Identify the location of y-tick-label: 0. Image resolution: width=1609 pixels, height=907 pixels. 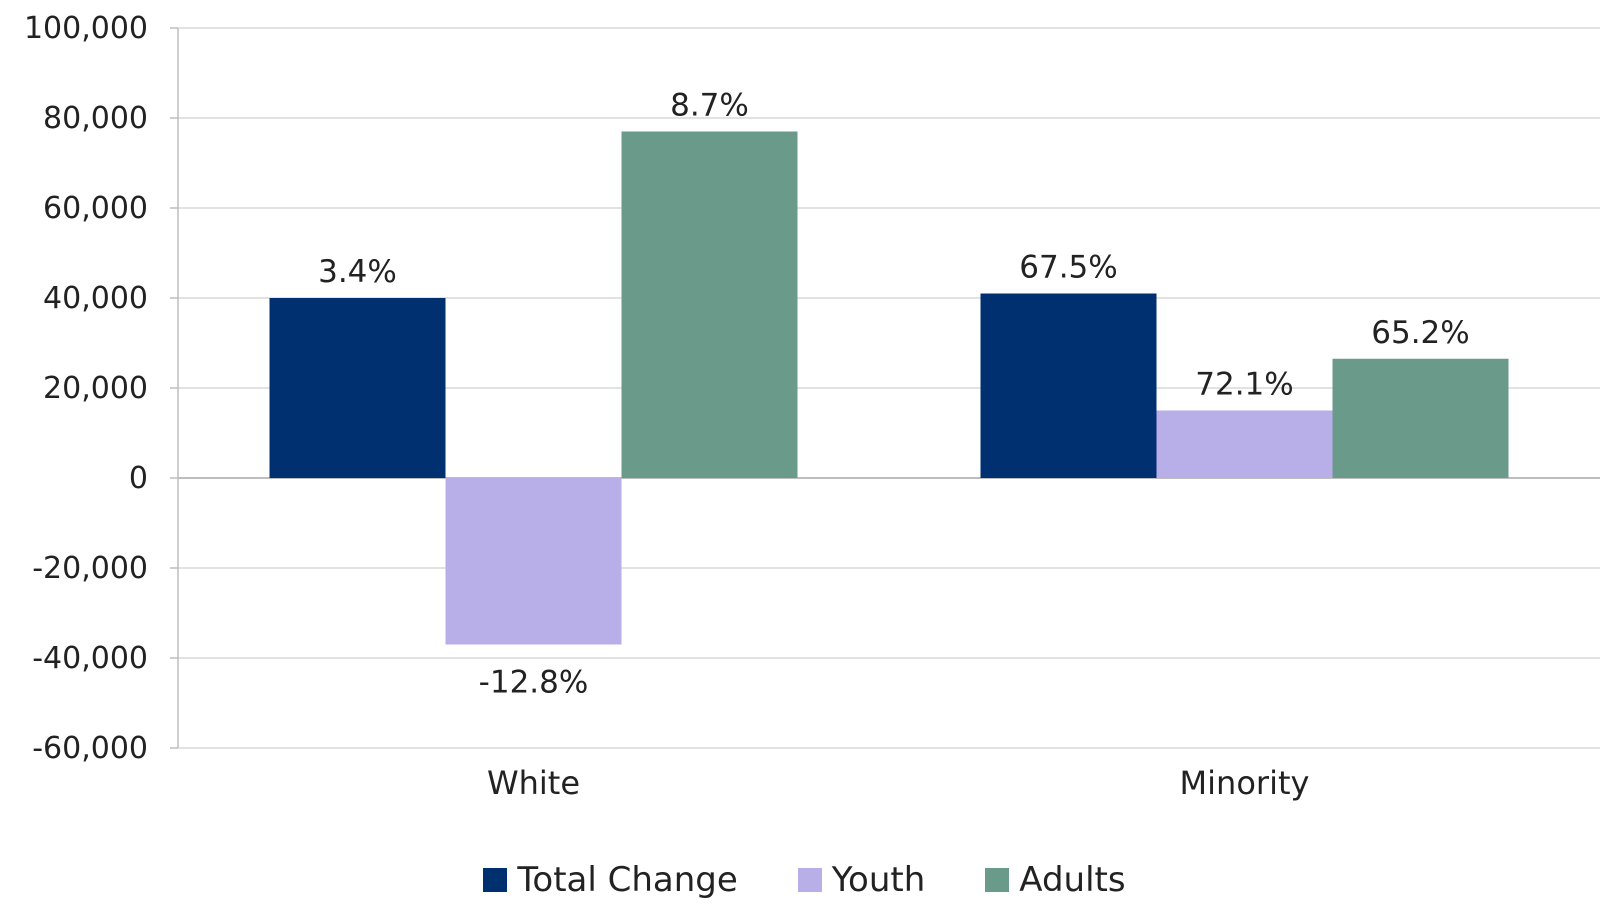
(138, 478).